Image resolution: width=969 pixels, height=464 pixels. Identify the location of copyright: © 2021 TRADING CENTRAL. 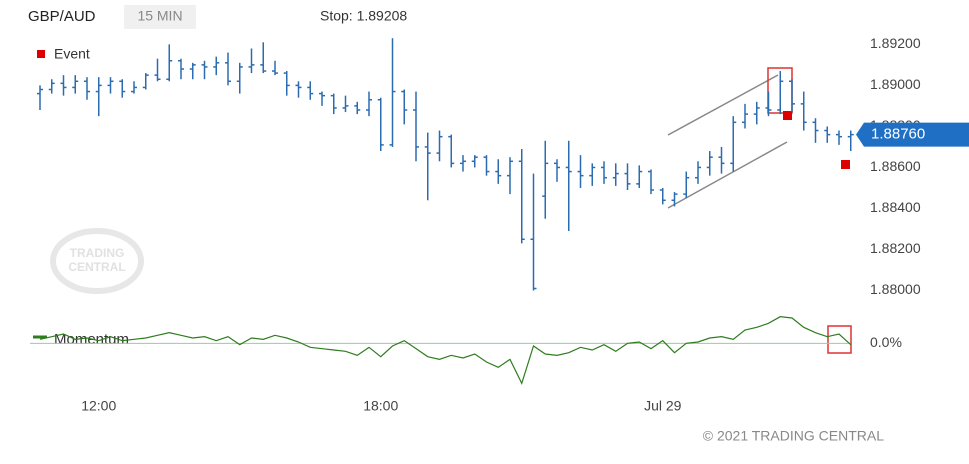
(793, 436).